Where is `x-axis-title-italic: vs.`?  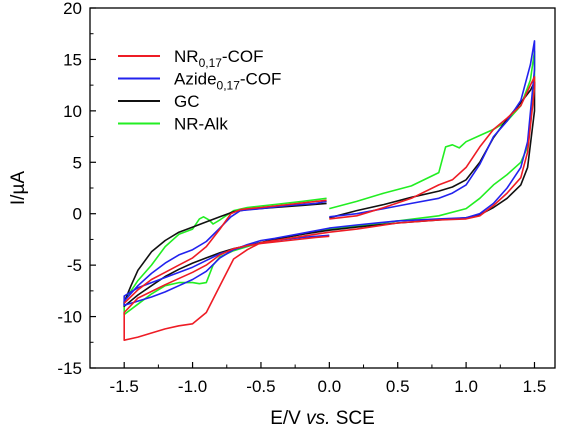
x-axis-title-italic: vs. is located at coordinates (318, 418).